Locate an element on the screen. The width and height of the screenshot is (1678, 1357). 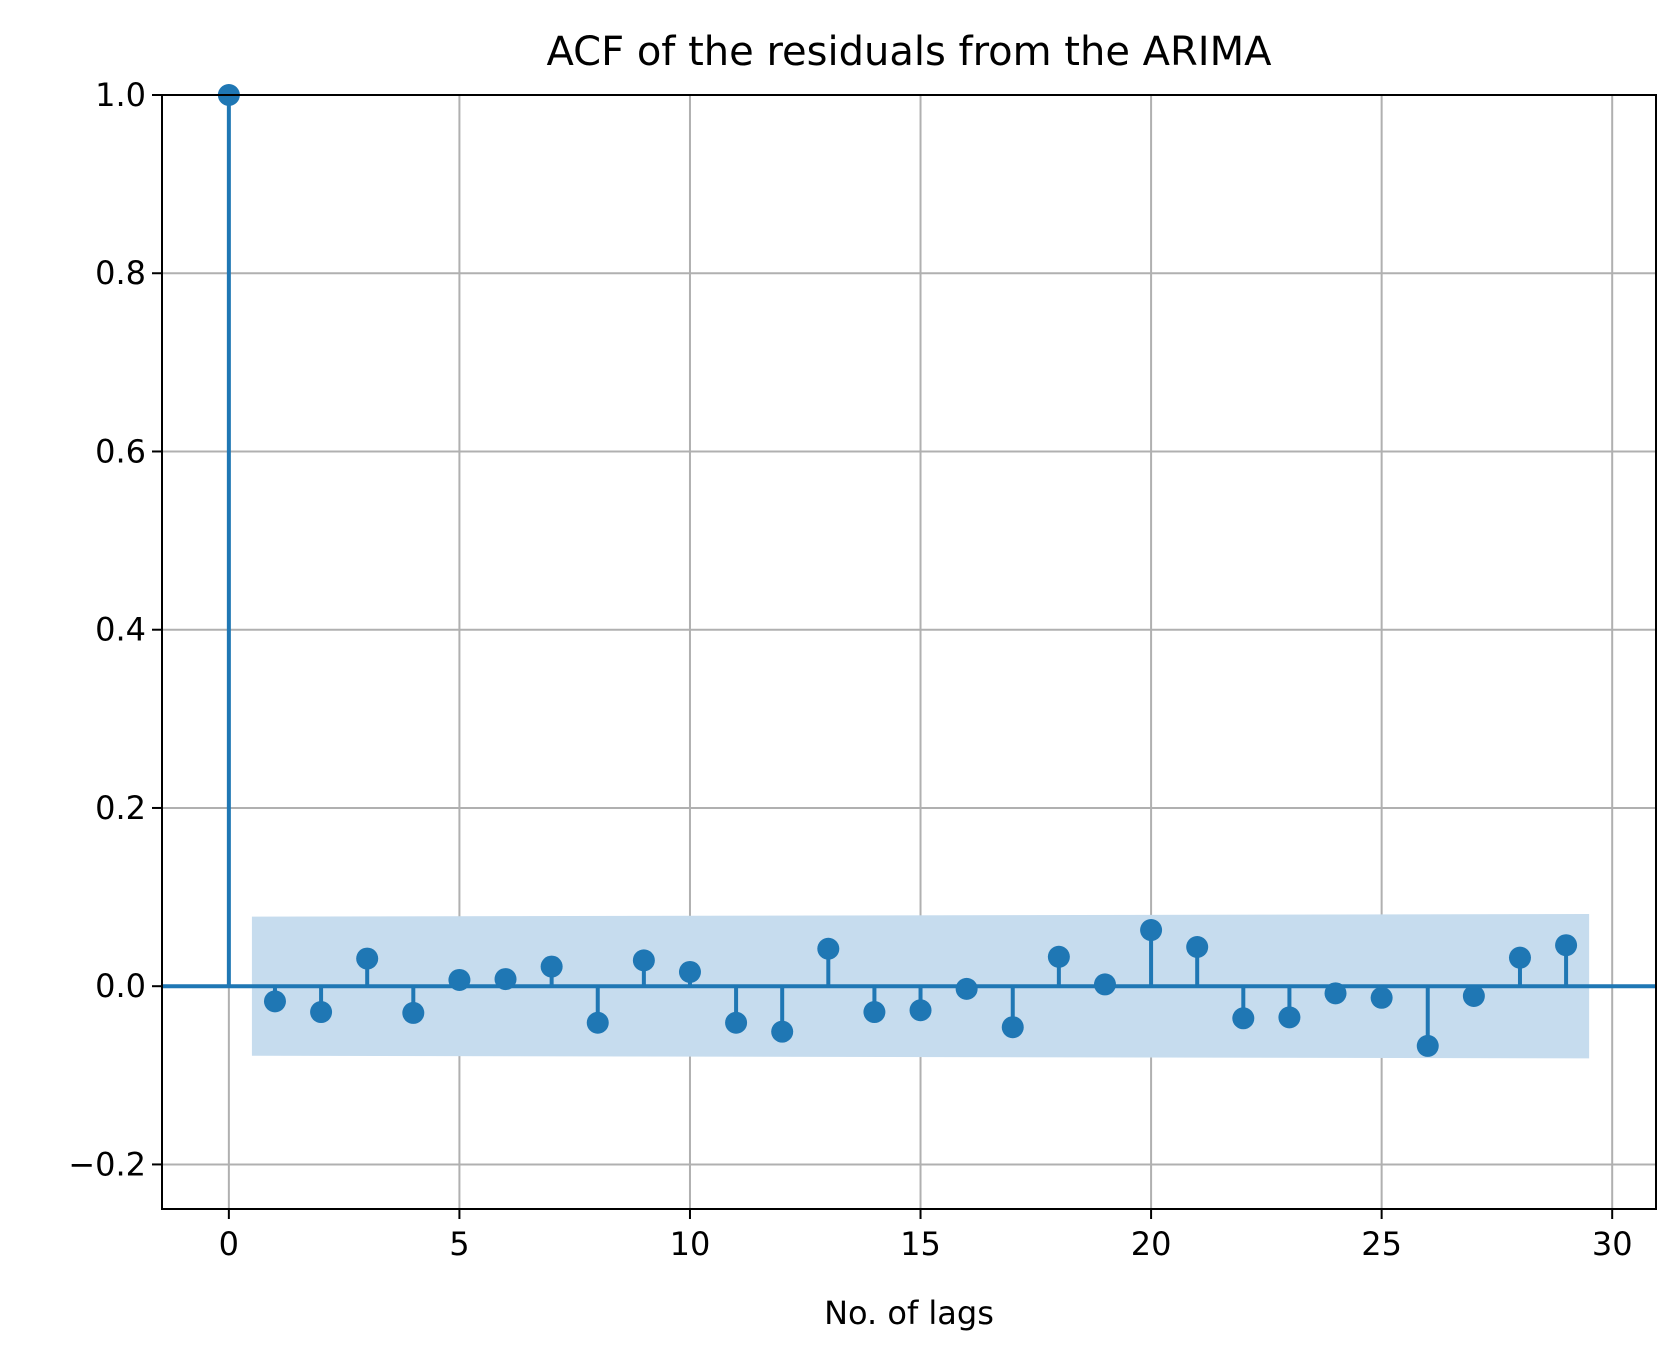
y-tick-label: 0.0 is located at coordinates (120, 986).